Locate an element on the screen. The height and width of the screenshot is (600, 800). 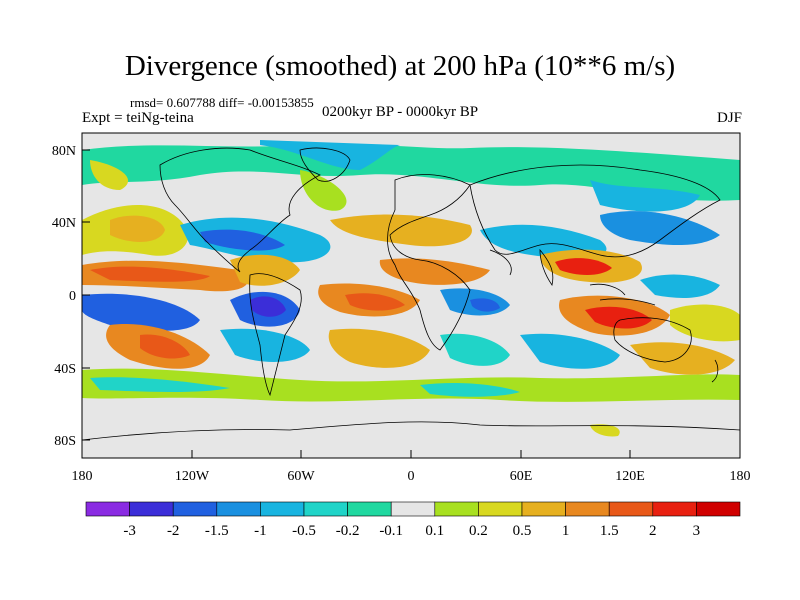
lat-label-40n: 40N is located at coordinates (64, 223).